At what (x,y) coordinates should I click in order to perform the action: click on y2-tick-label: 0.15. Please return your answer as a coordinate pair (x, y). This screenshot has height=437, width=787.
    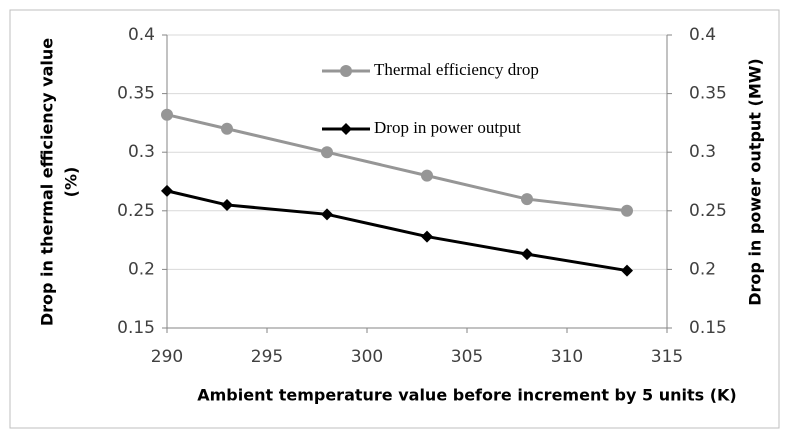
    Looking at the image, I should click on (708, 328).